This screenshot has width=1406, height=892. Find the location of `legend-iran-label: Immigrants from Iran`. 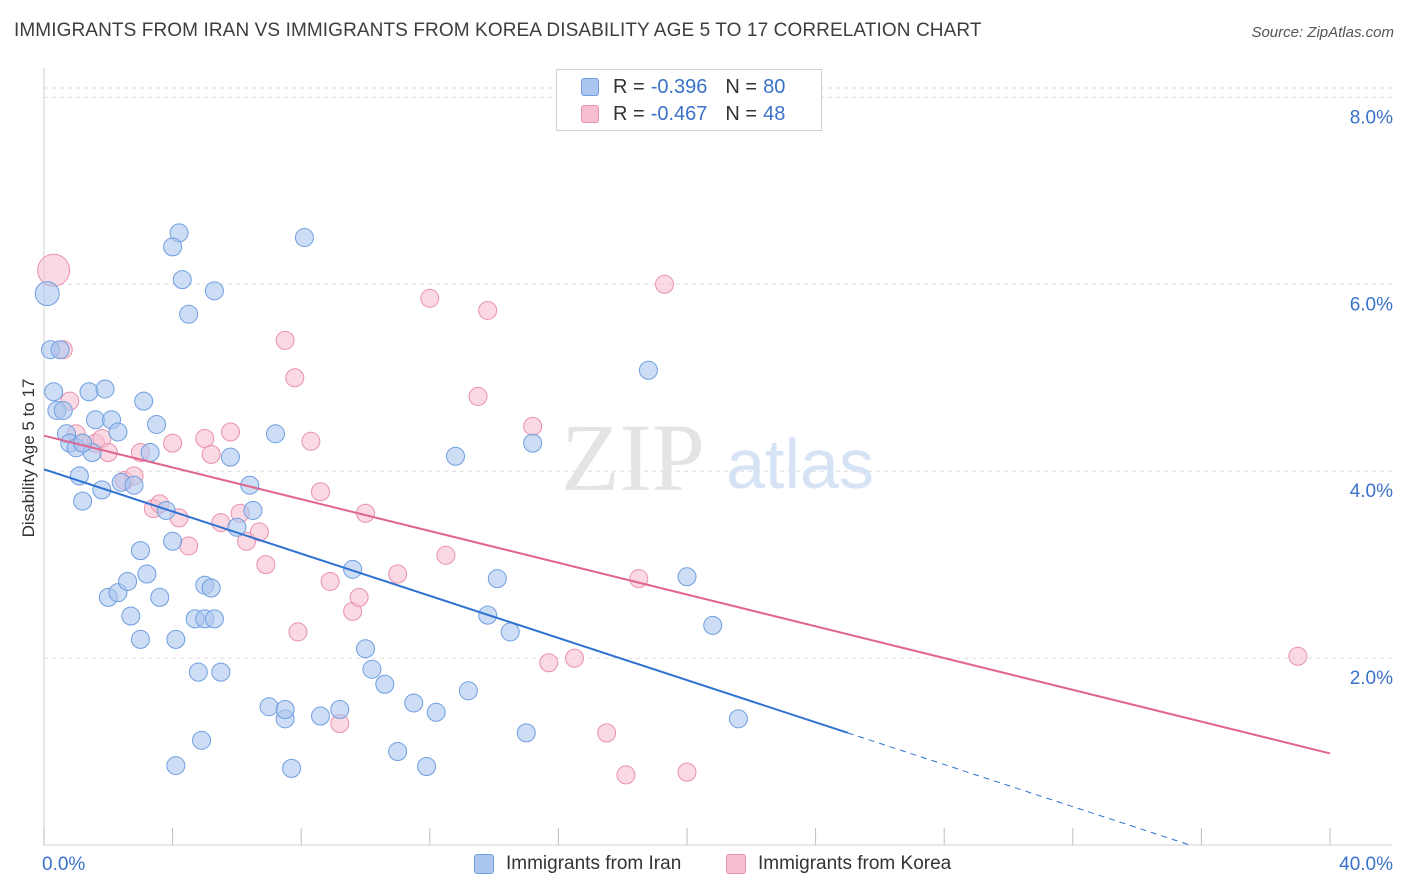

legend-iran-label: Immigrants from Iran is located at coordinates (594, 863).